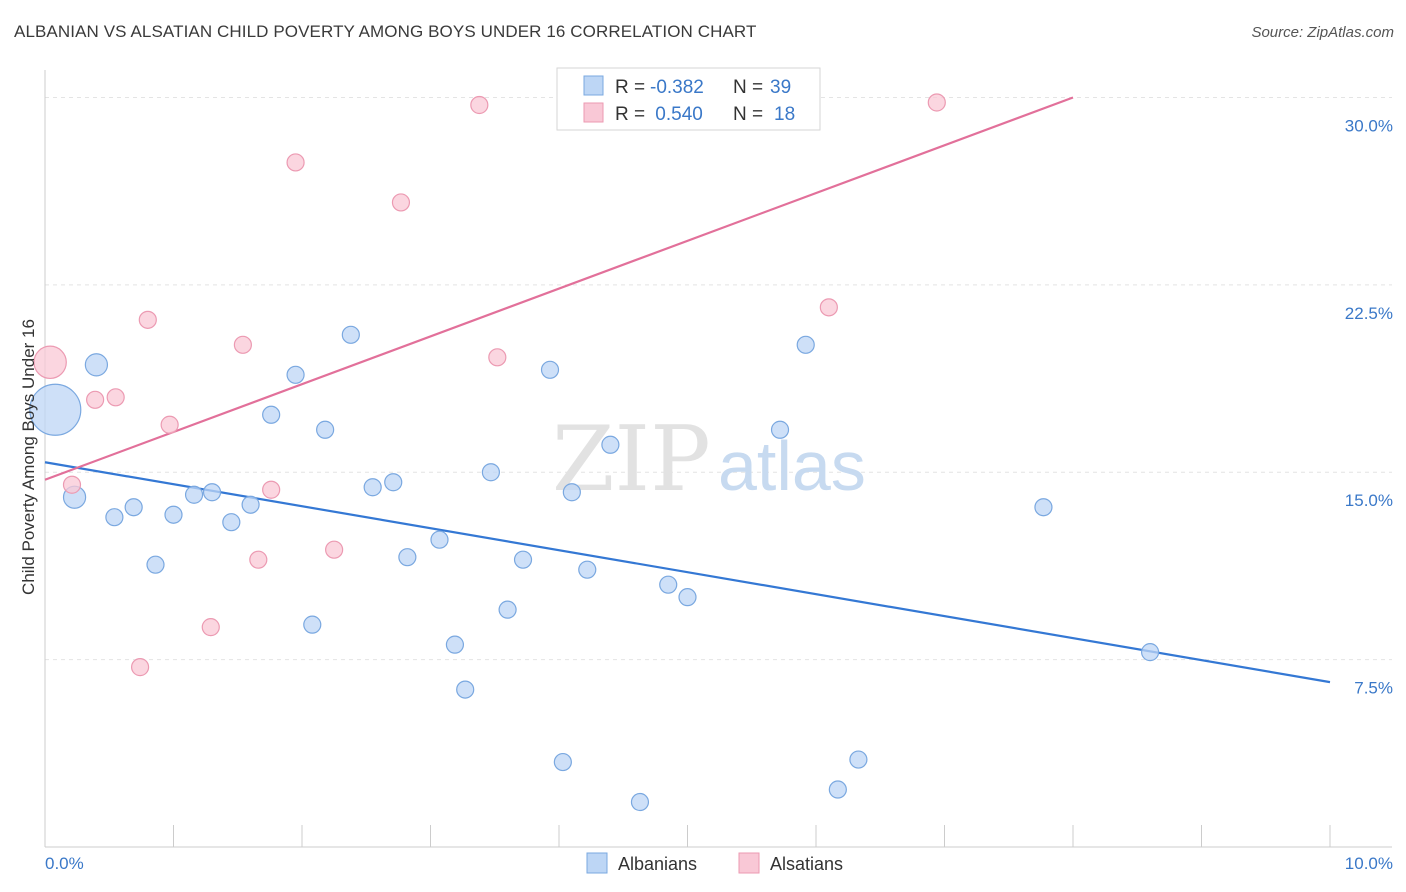 Image resolution: width=1406 pixels, height=892 pixels. I want to click on bottom-legend-swatch-albanians, so click(597, 863).